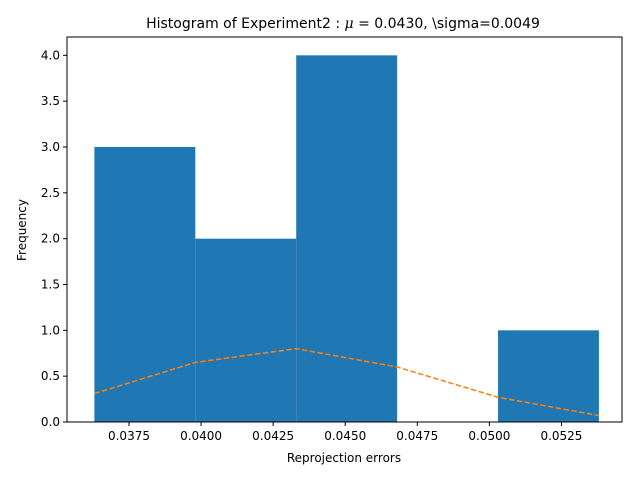  Describe the element at coordinates (50, 330) in the screenshot. I see `y-tick-label: 1.0` at that location.